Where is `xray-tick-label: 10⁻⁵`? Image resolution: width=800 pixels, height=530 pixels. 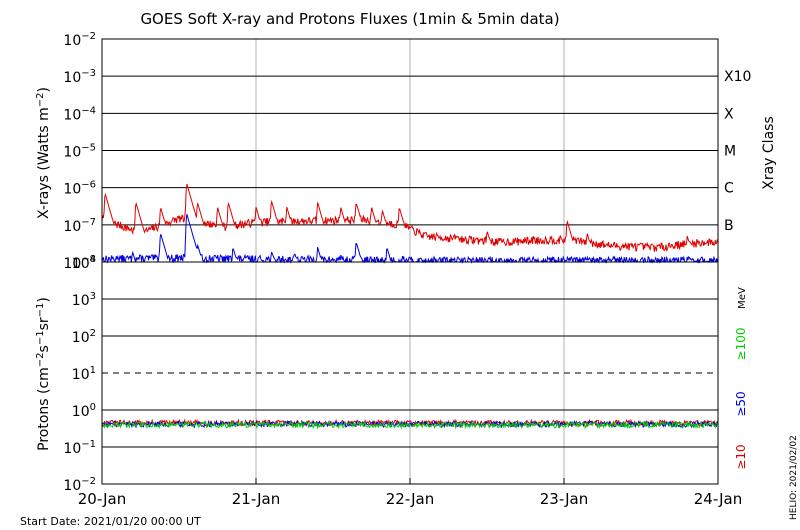
xray-tick-label: 10⁻⁵ is located at coordinates (79, 152).